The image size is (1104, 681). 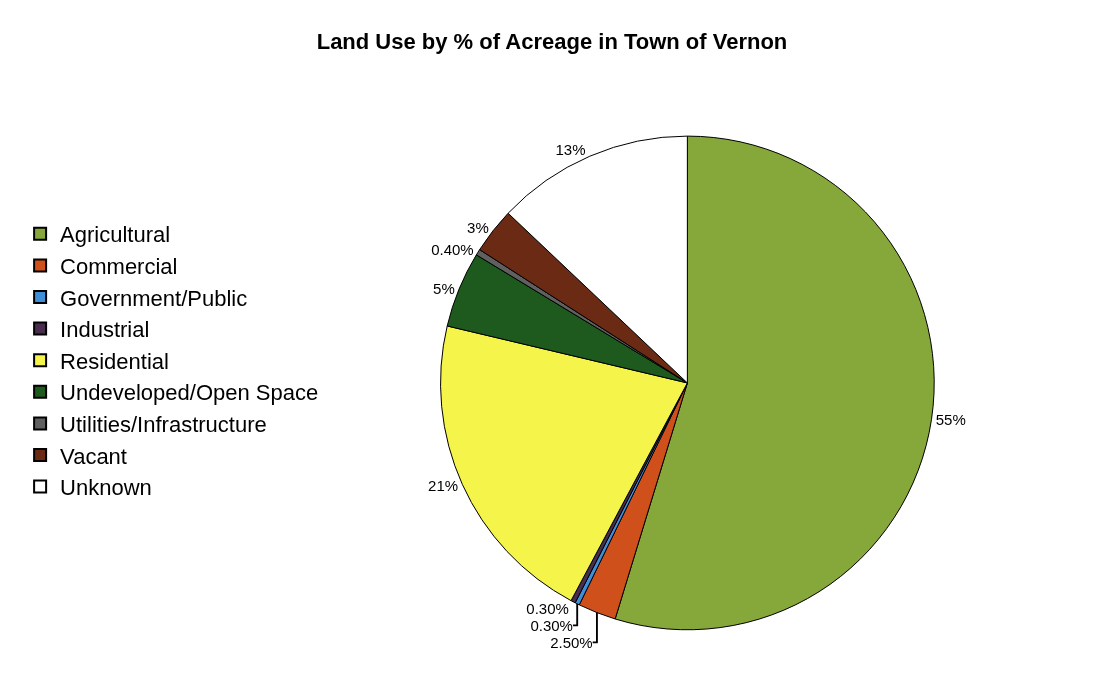 I want to click on legend-label: Vacant, so click(x=93, y=456).